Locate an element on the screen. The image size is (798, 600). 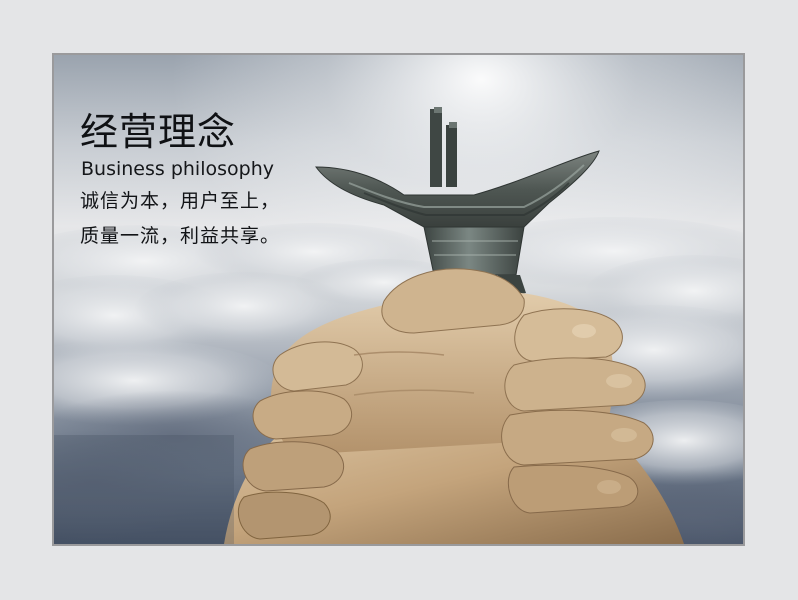
poster-title-english: Business philosophy is located at coordinates (177, 169).